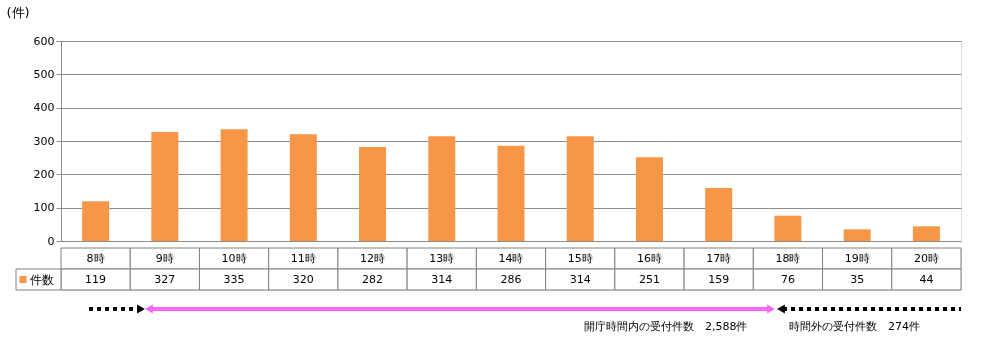  What do you see at coordinates (719, 258) in the screenshot?
I see `x-tick-label: 17時` at bounding box center [719, 258].